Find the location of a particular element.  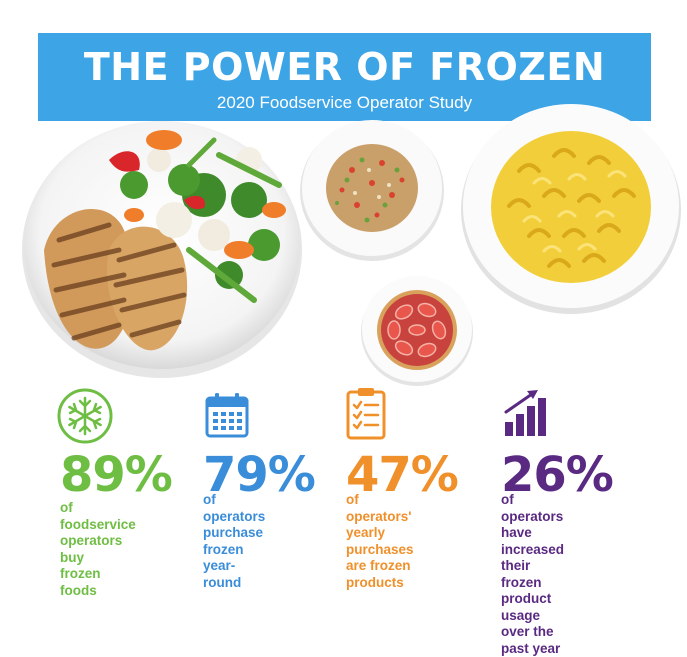

plate-mac-and-cheese-image is located at coordinates (571, 209).